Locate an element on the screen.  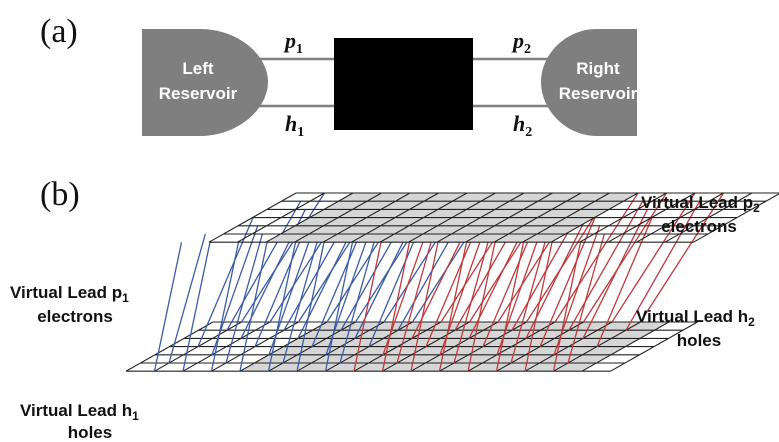
mode-label-h2: h2 is located at coordinates (522, 125).